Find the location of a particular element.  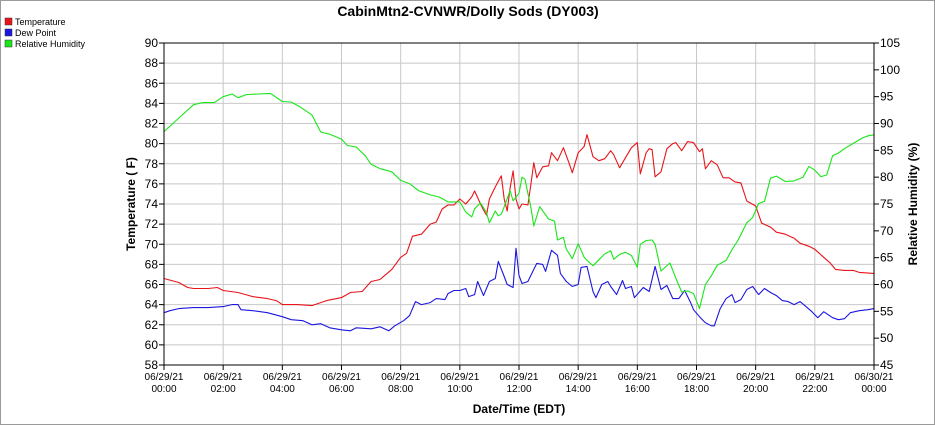

chart-title: CabinMtn2-CVNWR/Dolly Sods (DY003) is located at coordinates (467, 11).